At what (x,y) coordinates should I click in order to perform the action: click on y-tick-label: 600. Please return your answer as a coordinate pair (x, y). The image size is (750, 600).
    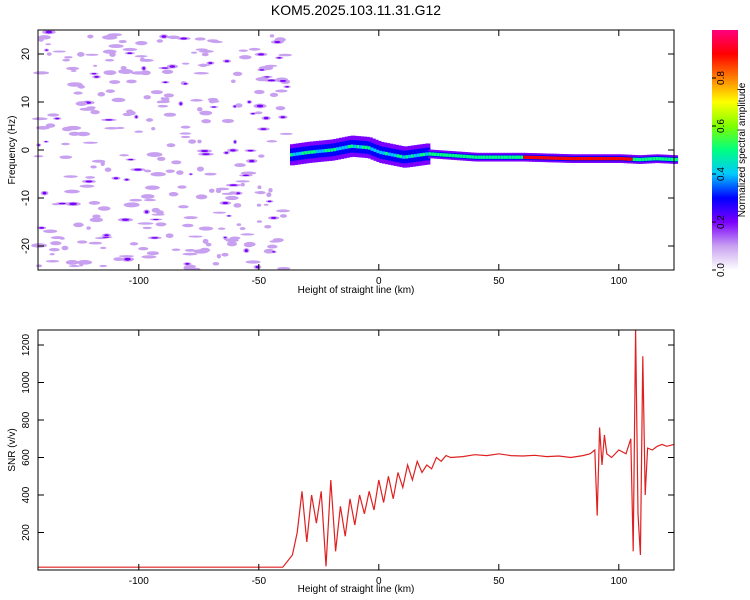
    Looking at the image, I should click on (26, 457).